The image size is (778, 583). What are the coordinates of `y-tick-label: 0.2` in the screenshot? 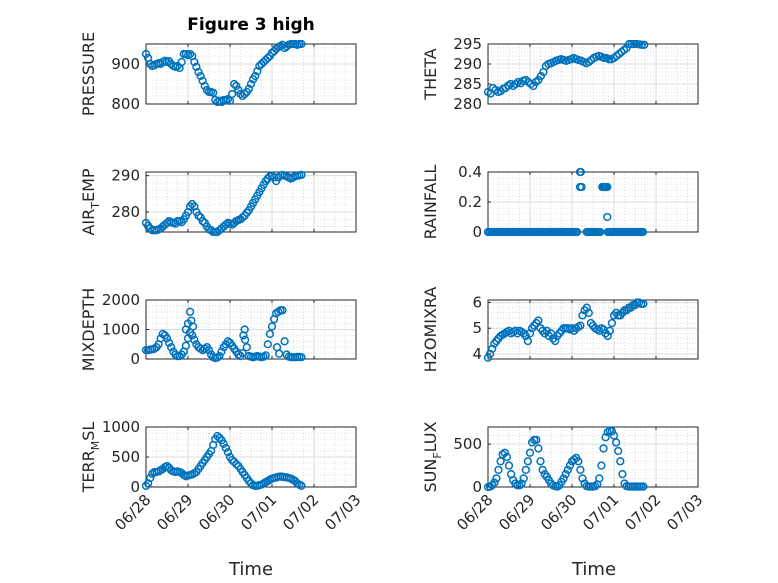 It's located at (470, 202).